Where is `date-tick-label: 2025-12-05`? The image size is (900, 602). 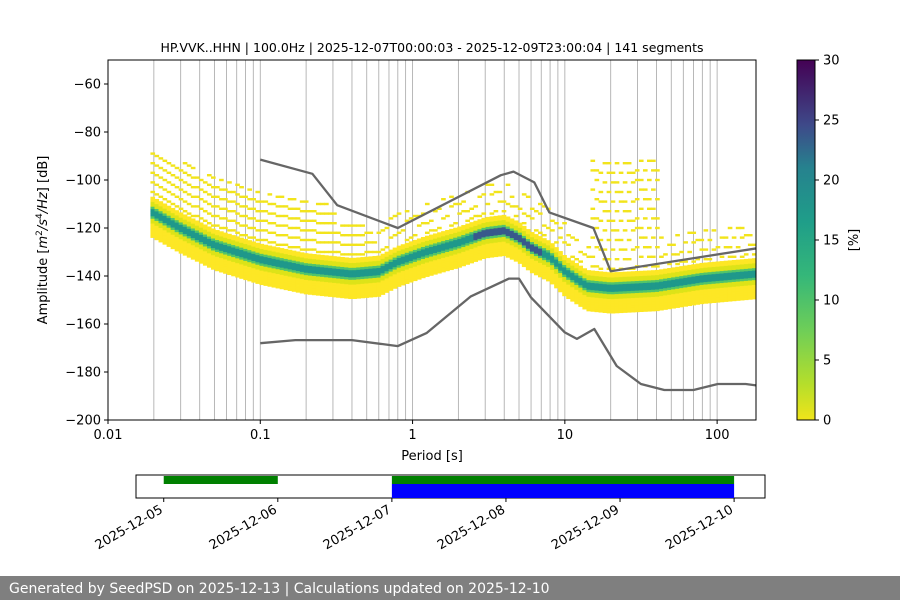
date-tick-label: 2025-12-05 is located at coordinates (129, 527).